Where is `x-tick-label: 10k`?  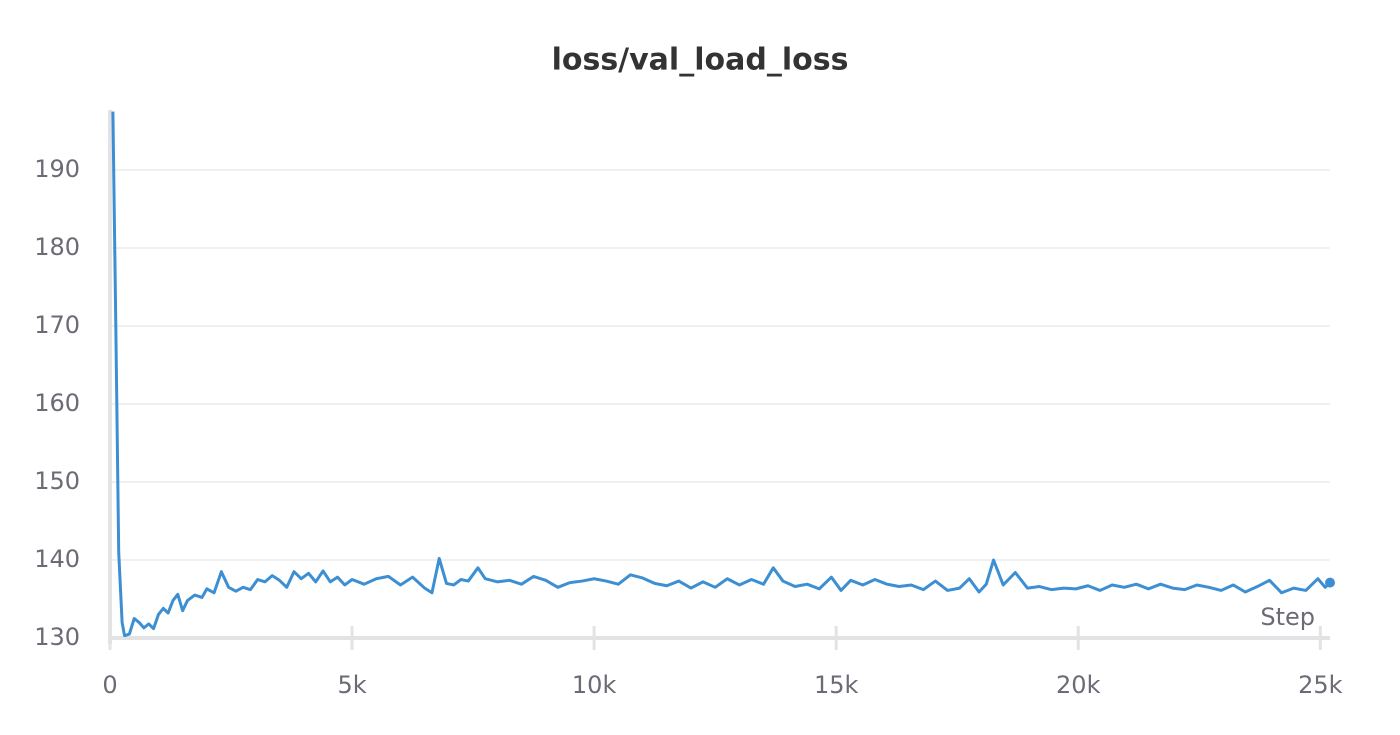 x-tick-label: 10k is located at coordinates (594, 685).